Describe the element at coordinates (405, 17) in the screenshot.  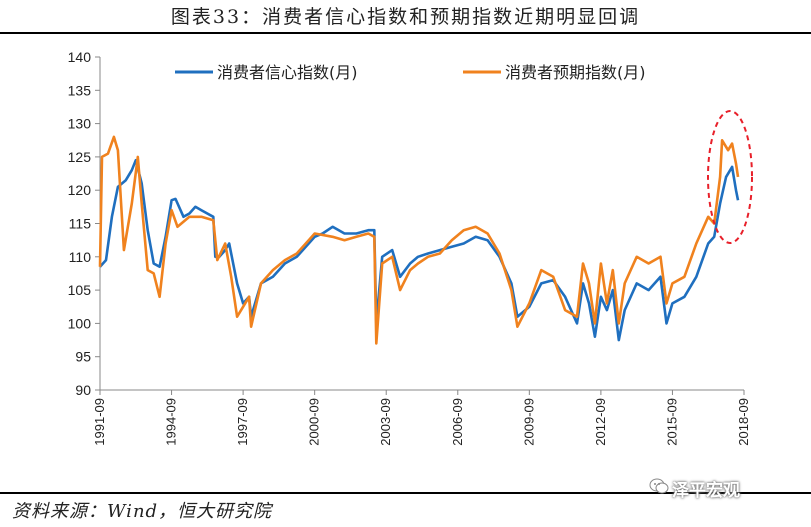
I see `figure-title: 图表33：消费者信心指数和预期指数近期明显回调` at that location.